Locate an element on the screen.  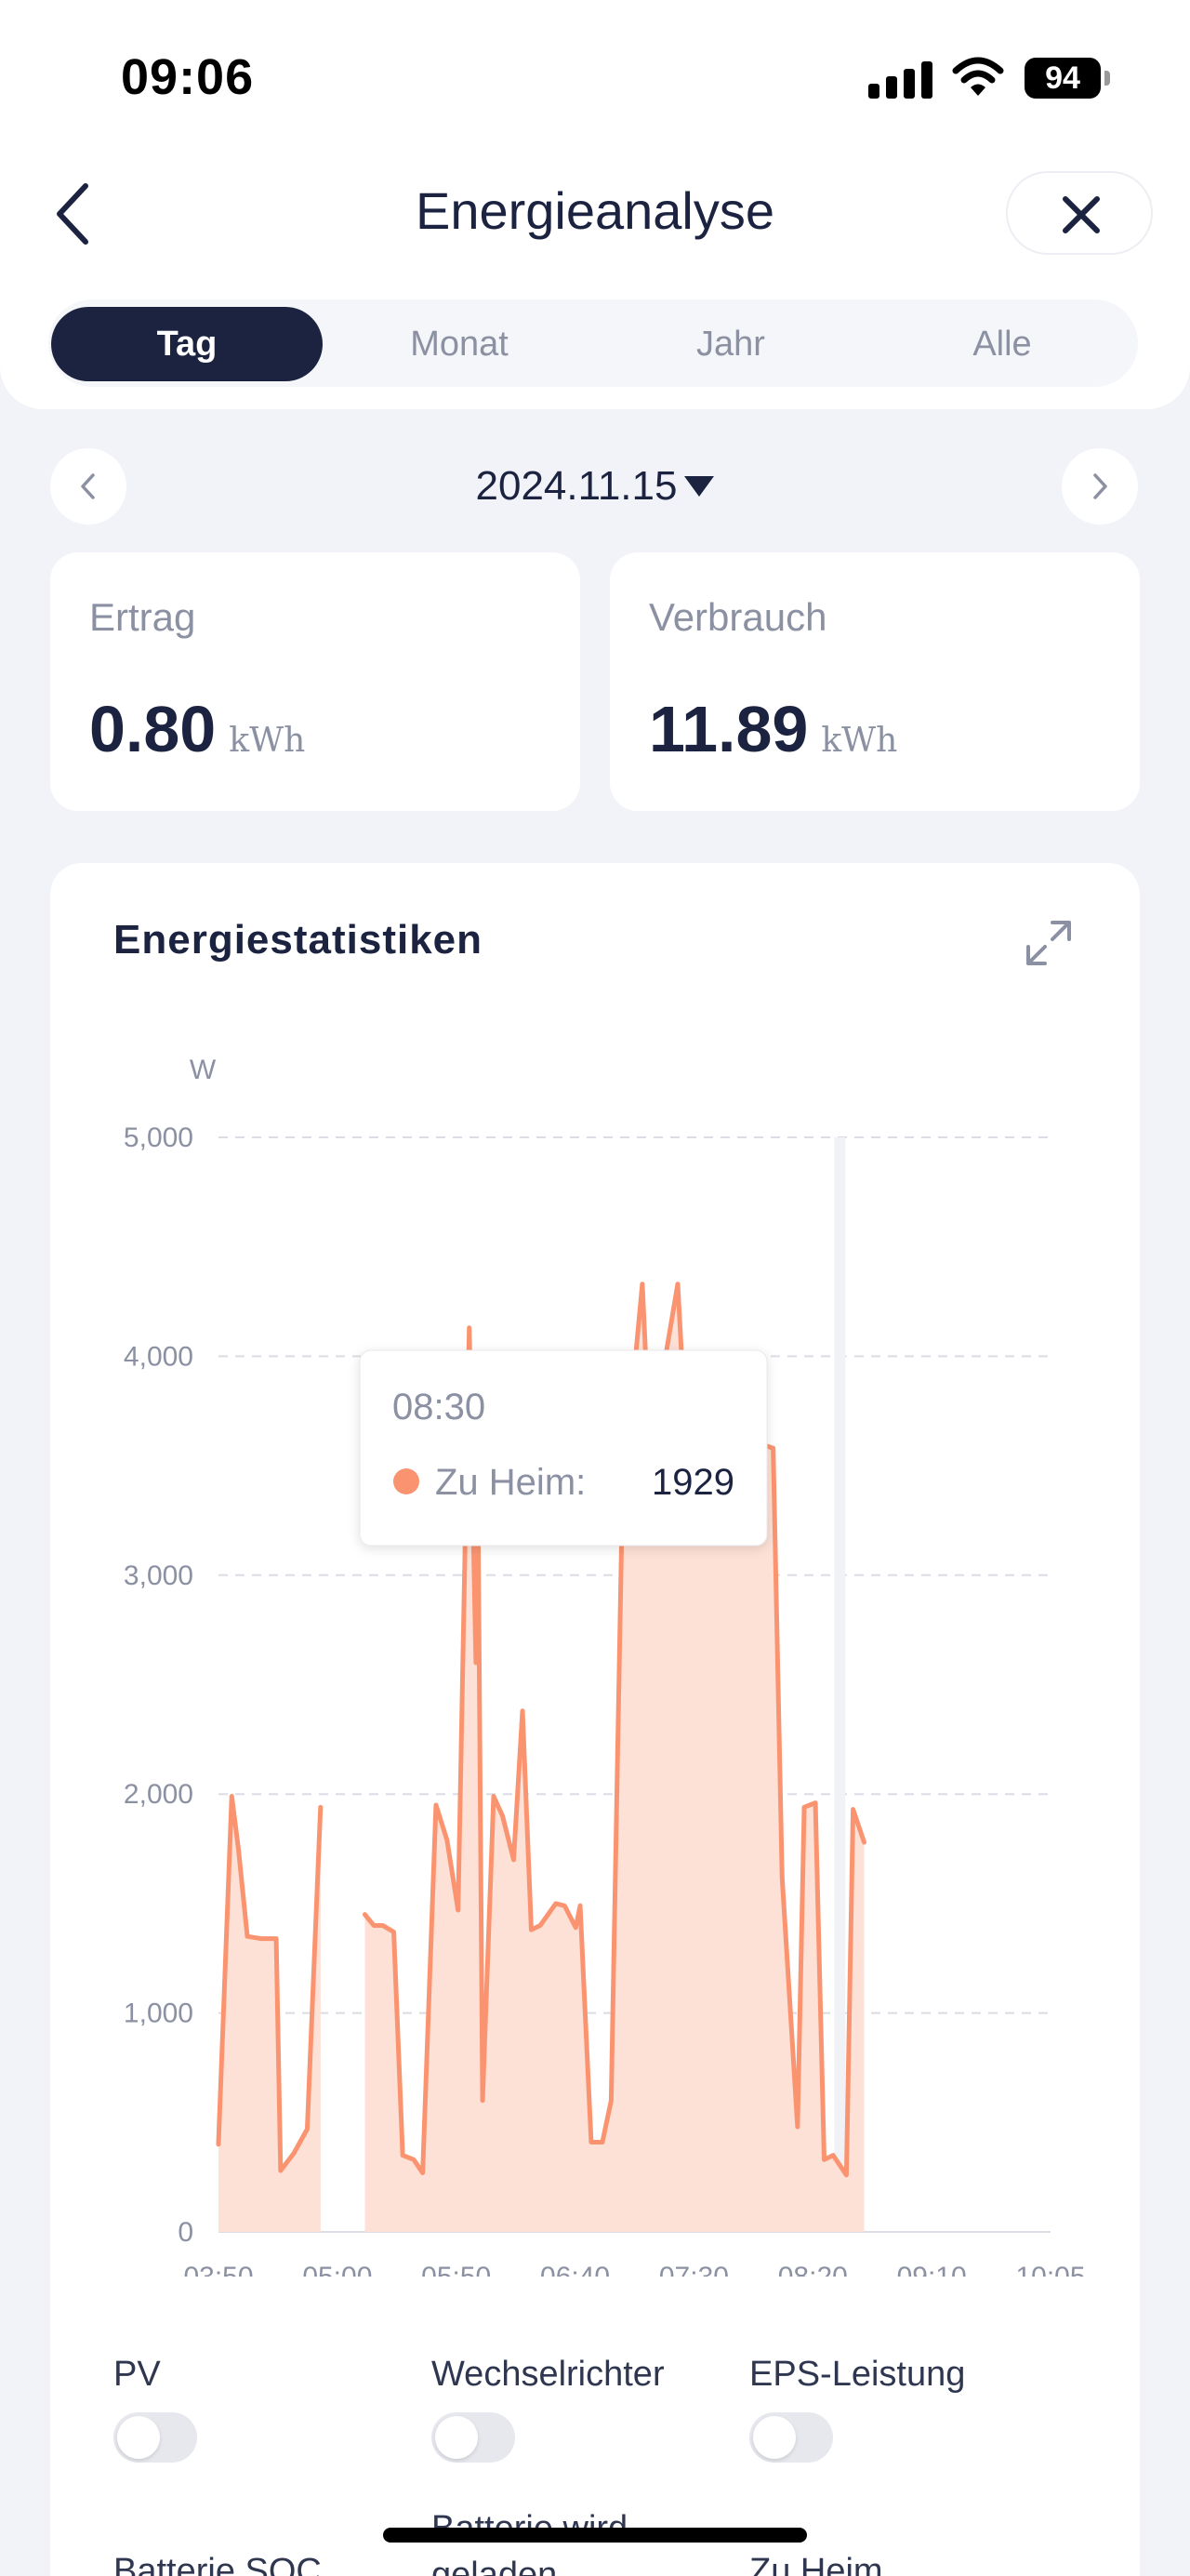
consumption-unit: kWh is located at coordinates (859, 741).